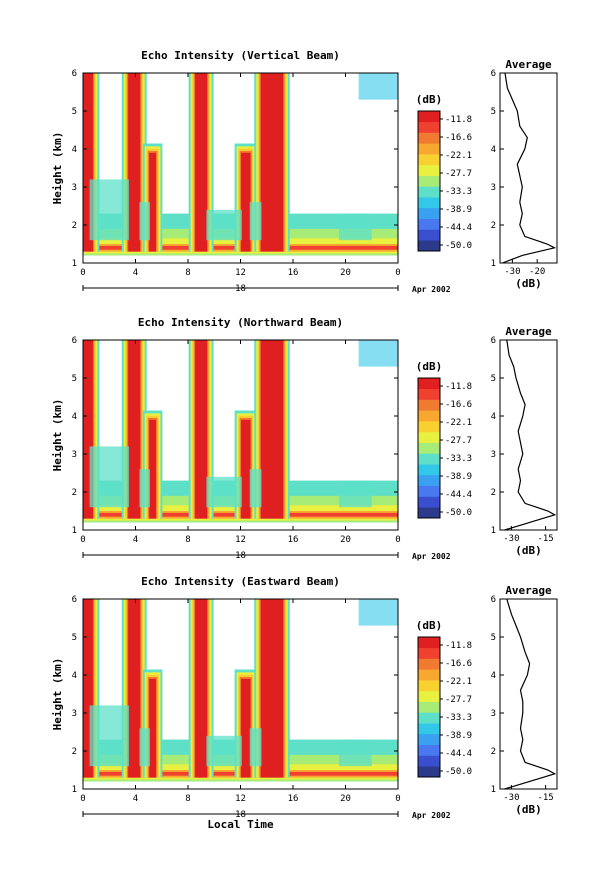 This screenshot has height=879, width=611. Describe the element at coordinates (293, 273) in the screenshot. I see `x-tick-label: 16` at that location.